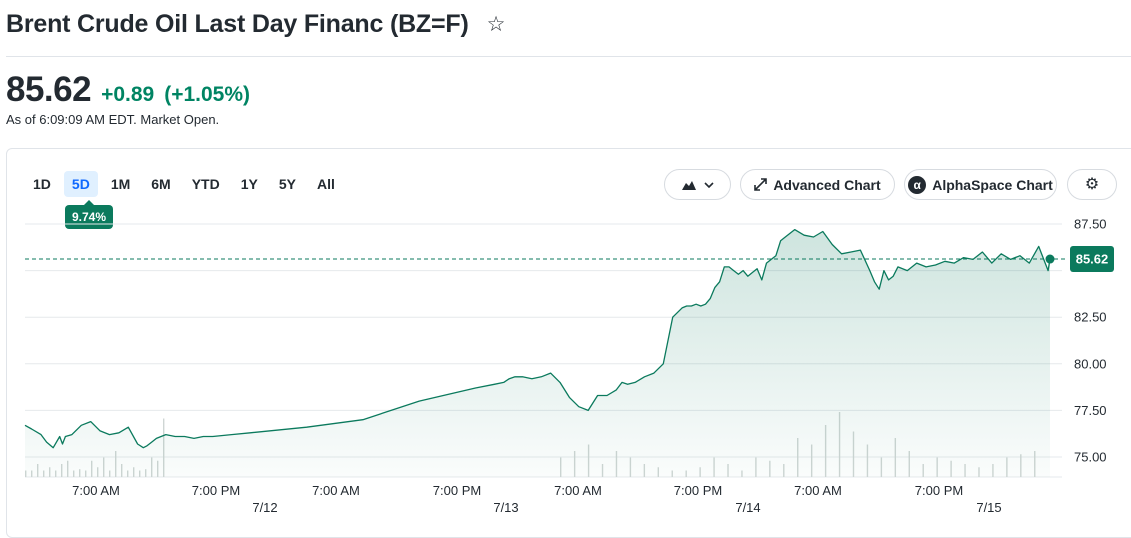  What do you see at coordinates (237, 24) in the screenshot?
I see `page-title: Brent Crude Oil Last Day Financ (BZ=F)` at bounding box center [237, 24].